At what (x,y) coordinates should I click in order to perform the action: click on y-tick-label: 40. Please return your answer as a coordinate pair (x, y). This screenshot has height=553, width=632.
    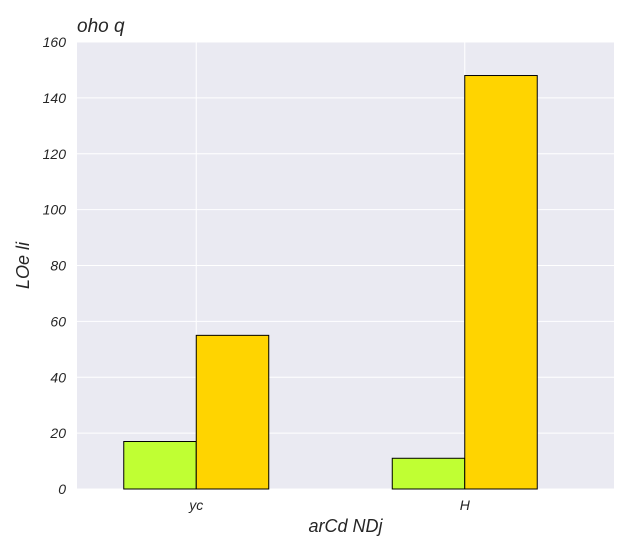
    Looking at the image, I should click on (58, 377).